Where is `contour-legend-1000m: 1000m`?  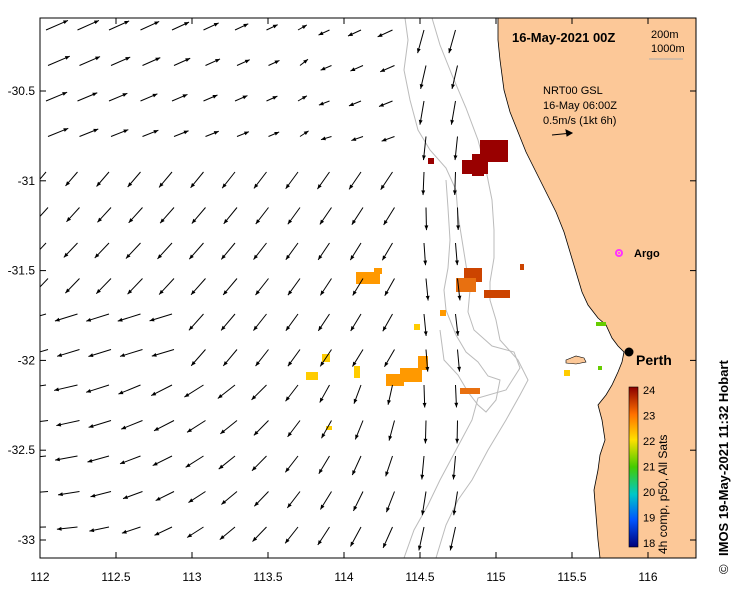
contour-legend-1000m: 1000m is located at coordinates (668, 49).